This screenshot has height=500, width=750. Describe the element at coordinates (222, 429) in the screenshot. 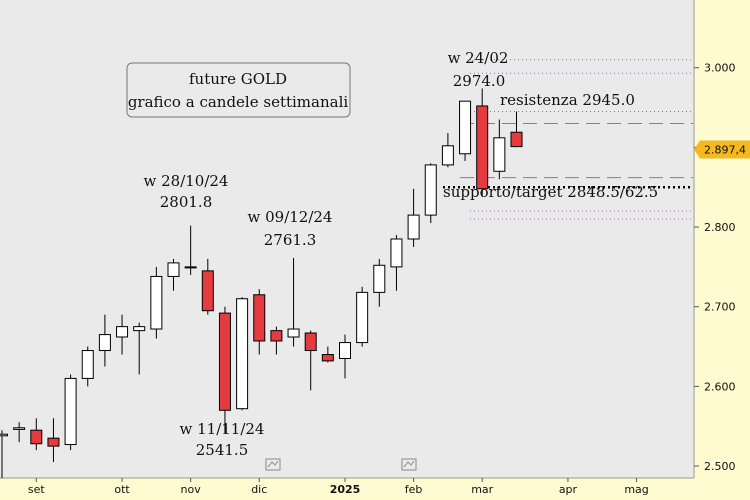

I see `annotation-w111124-date: w 11/11/24` at that location.